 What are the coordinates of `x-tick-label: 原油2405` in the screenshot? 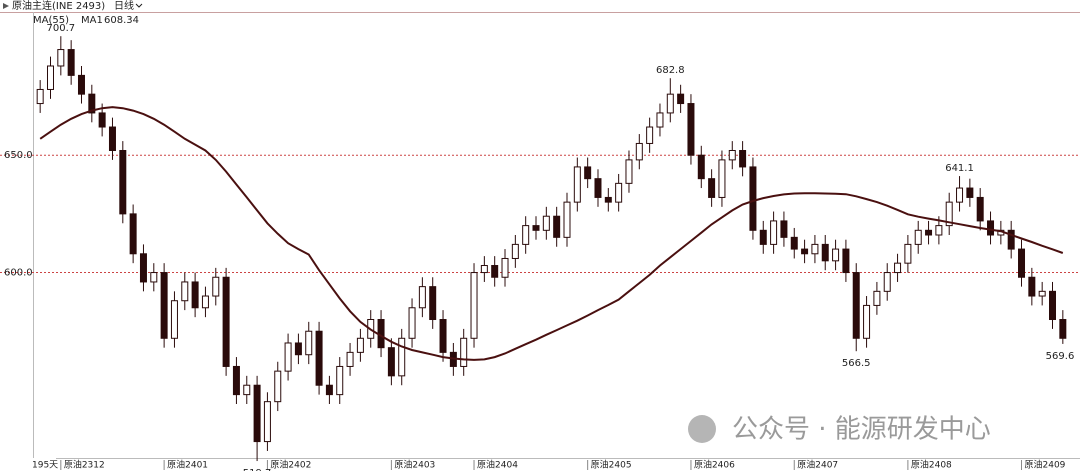 It's located at (611, 465).